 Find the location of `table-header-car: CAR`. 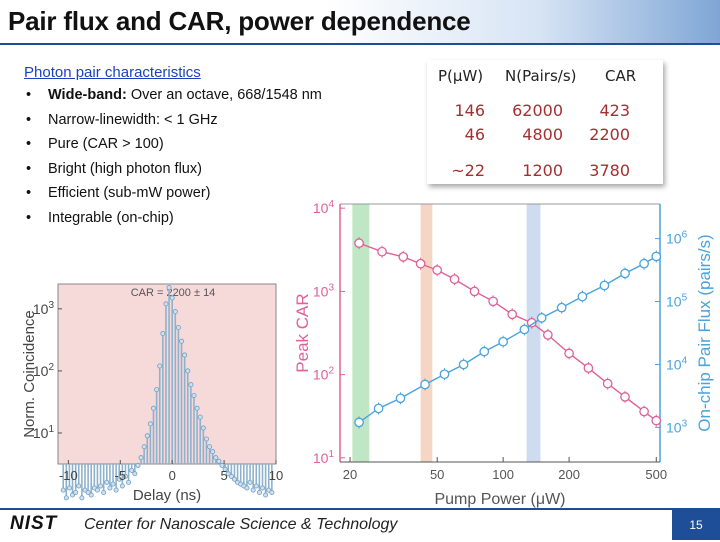

table-header-car: CAR is located at coordinates (621, 76).